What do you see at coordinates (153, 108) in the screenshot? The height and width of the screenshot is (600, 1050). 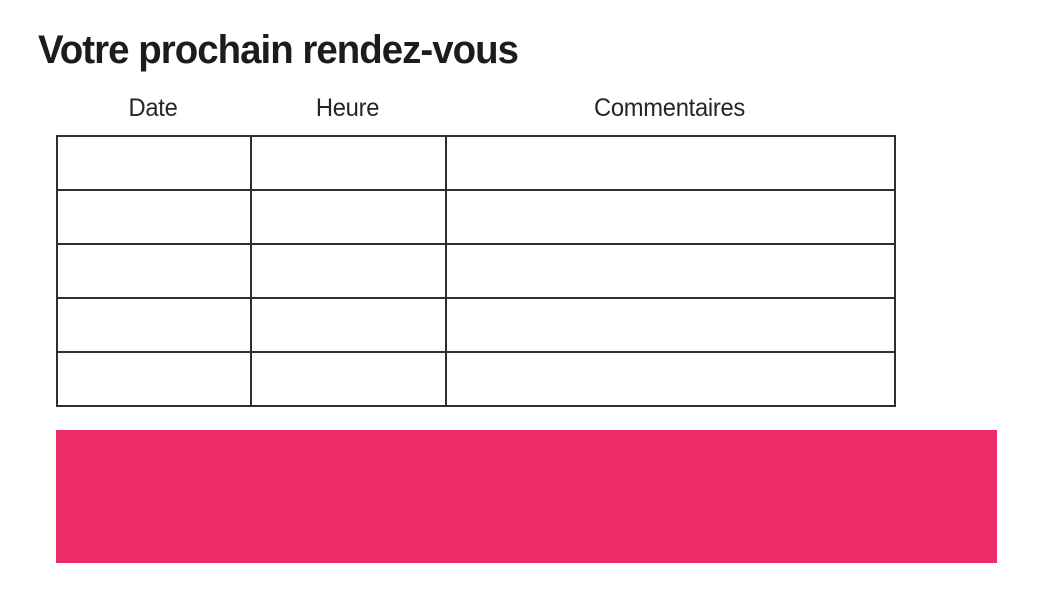 I see `column-header-date: Date` at bounding box center [153, 108].